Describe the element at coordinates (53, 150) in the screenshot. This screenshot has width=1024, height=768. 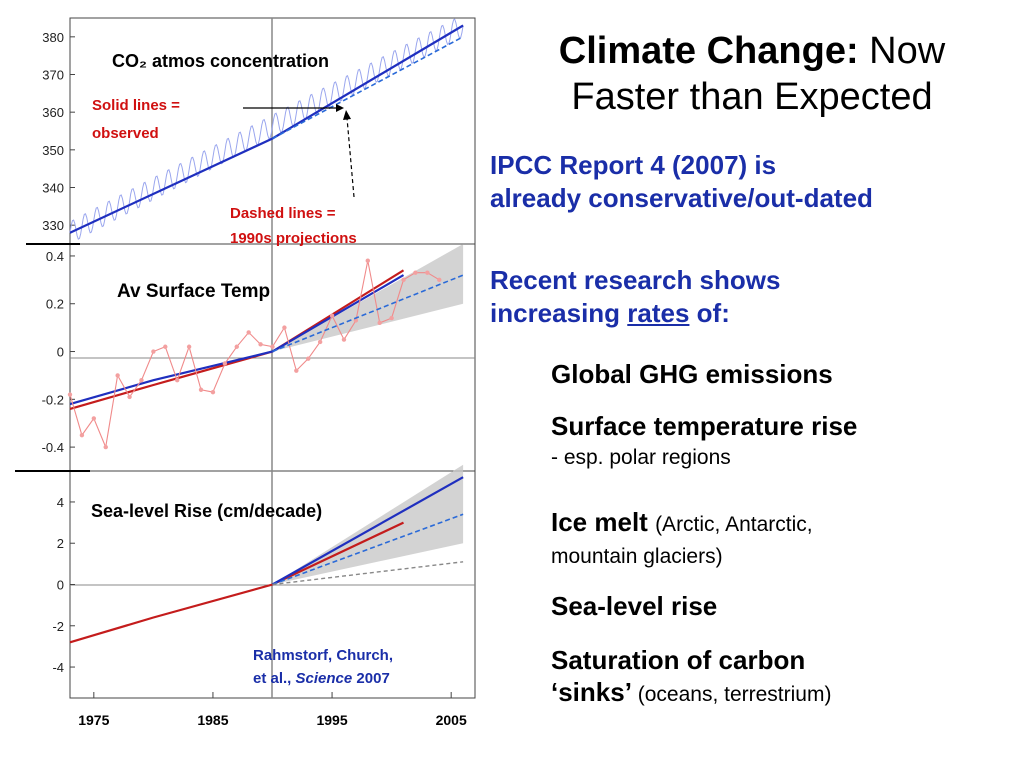
I see `y-tick-label: 350` at that location.